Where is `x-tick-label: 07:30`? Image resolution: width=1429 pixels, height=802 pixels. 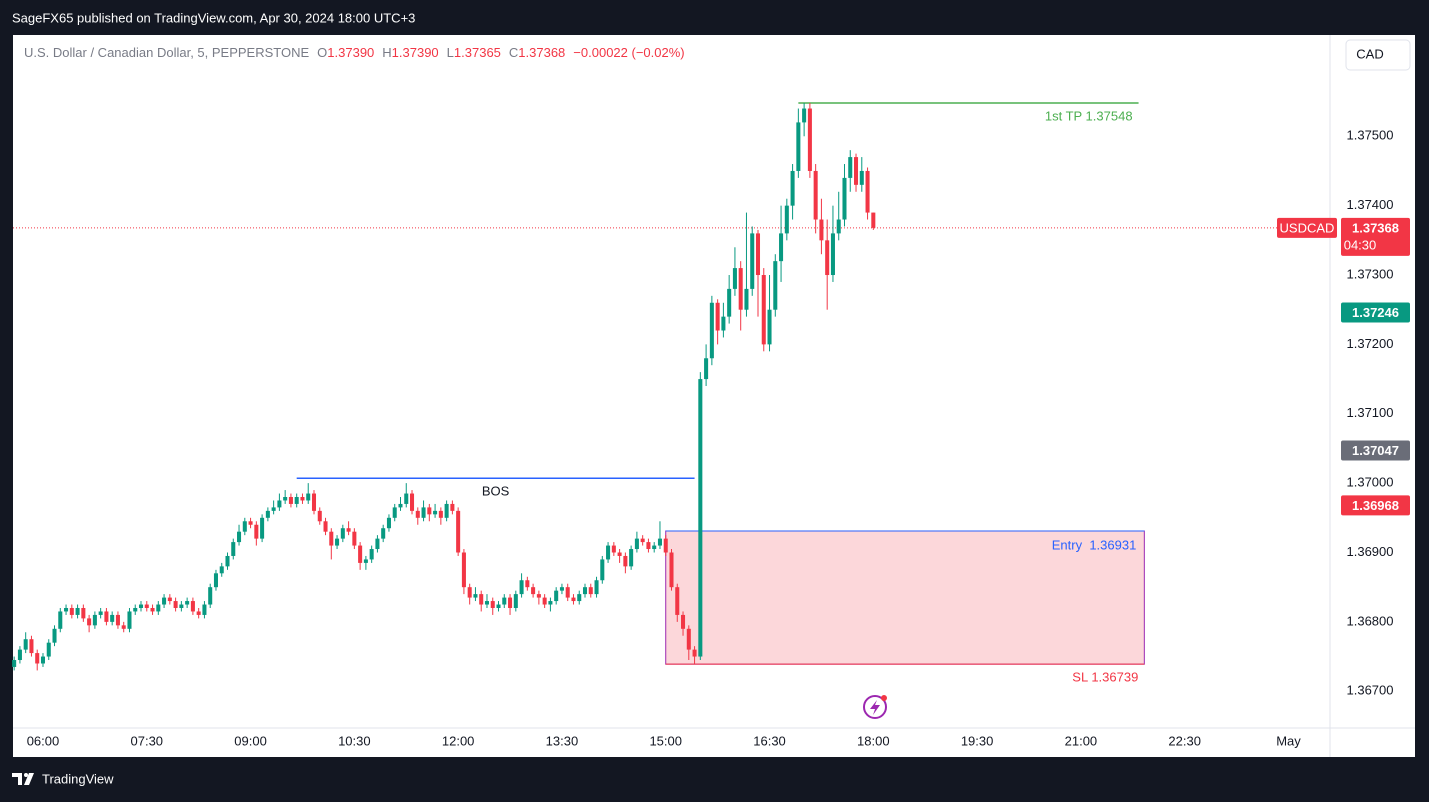 x-tick-label: 07:30 is located at coordinates (147, 740).